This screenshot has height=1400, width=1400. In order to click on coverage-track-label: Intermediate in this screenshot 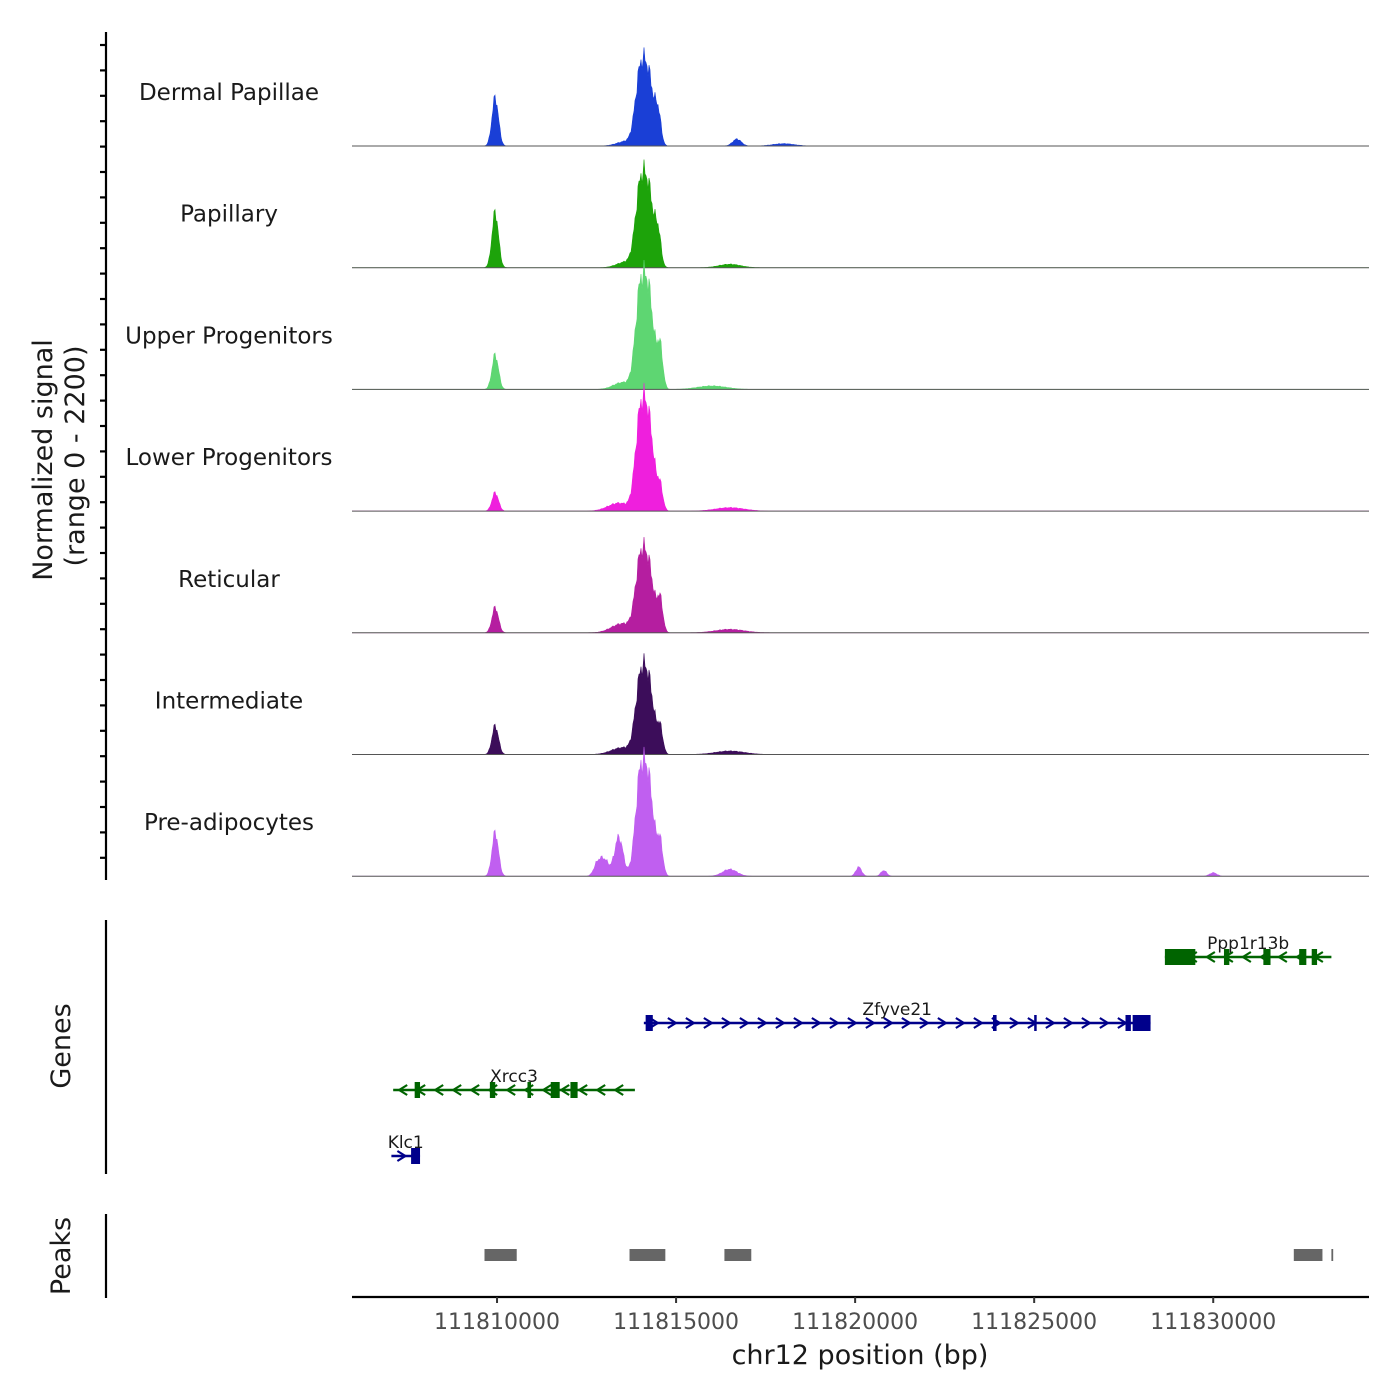, I will do `click(229, 702)`.